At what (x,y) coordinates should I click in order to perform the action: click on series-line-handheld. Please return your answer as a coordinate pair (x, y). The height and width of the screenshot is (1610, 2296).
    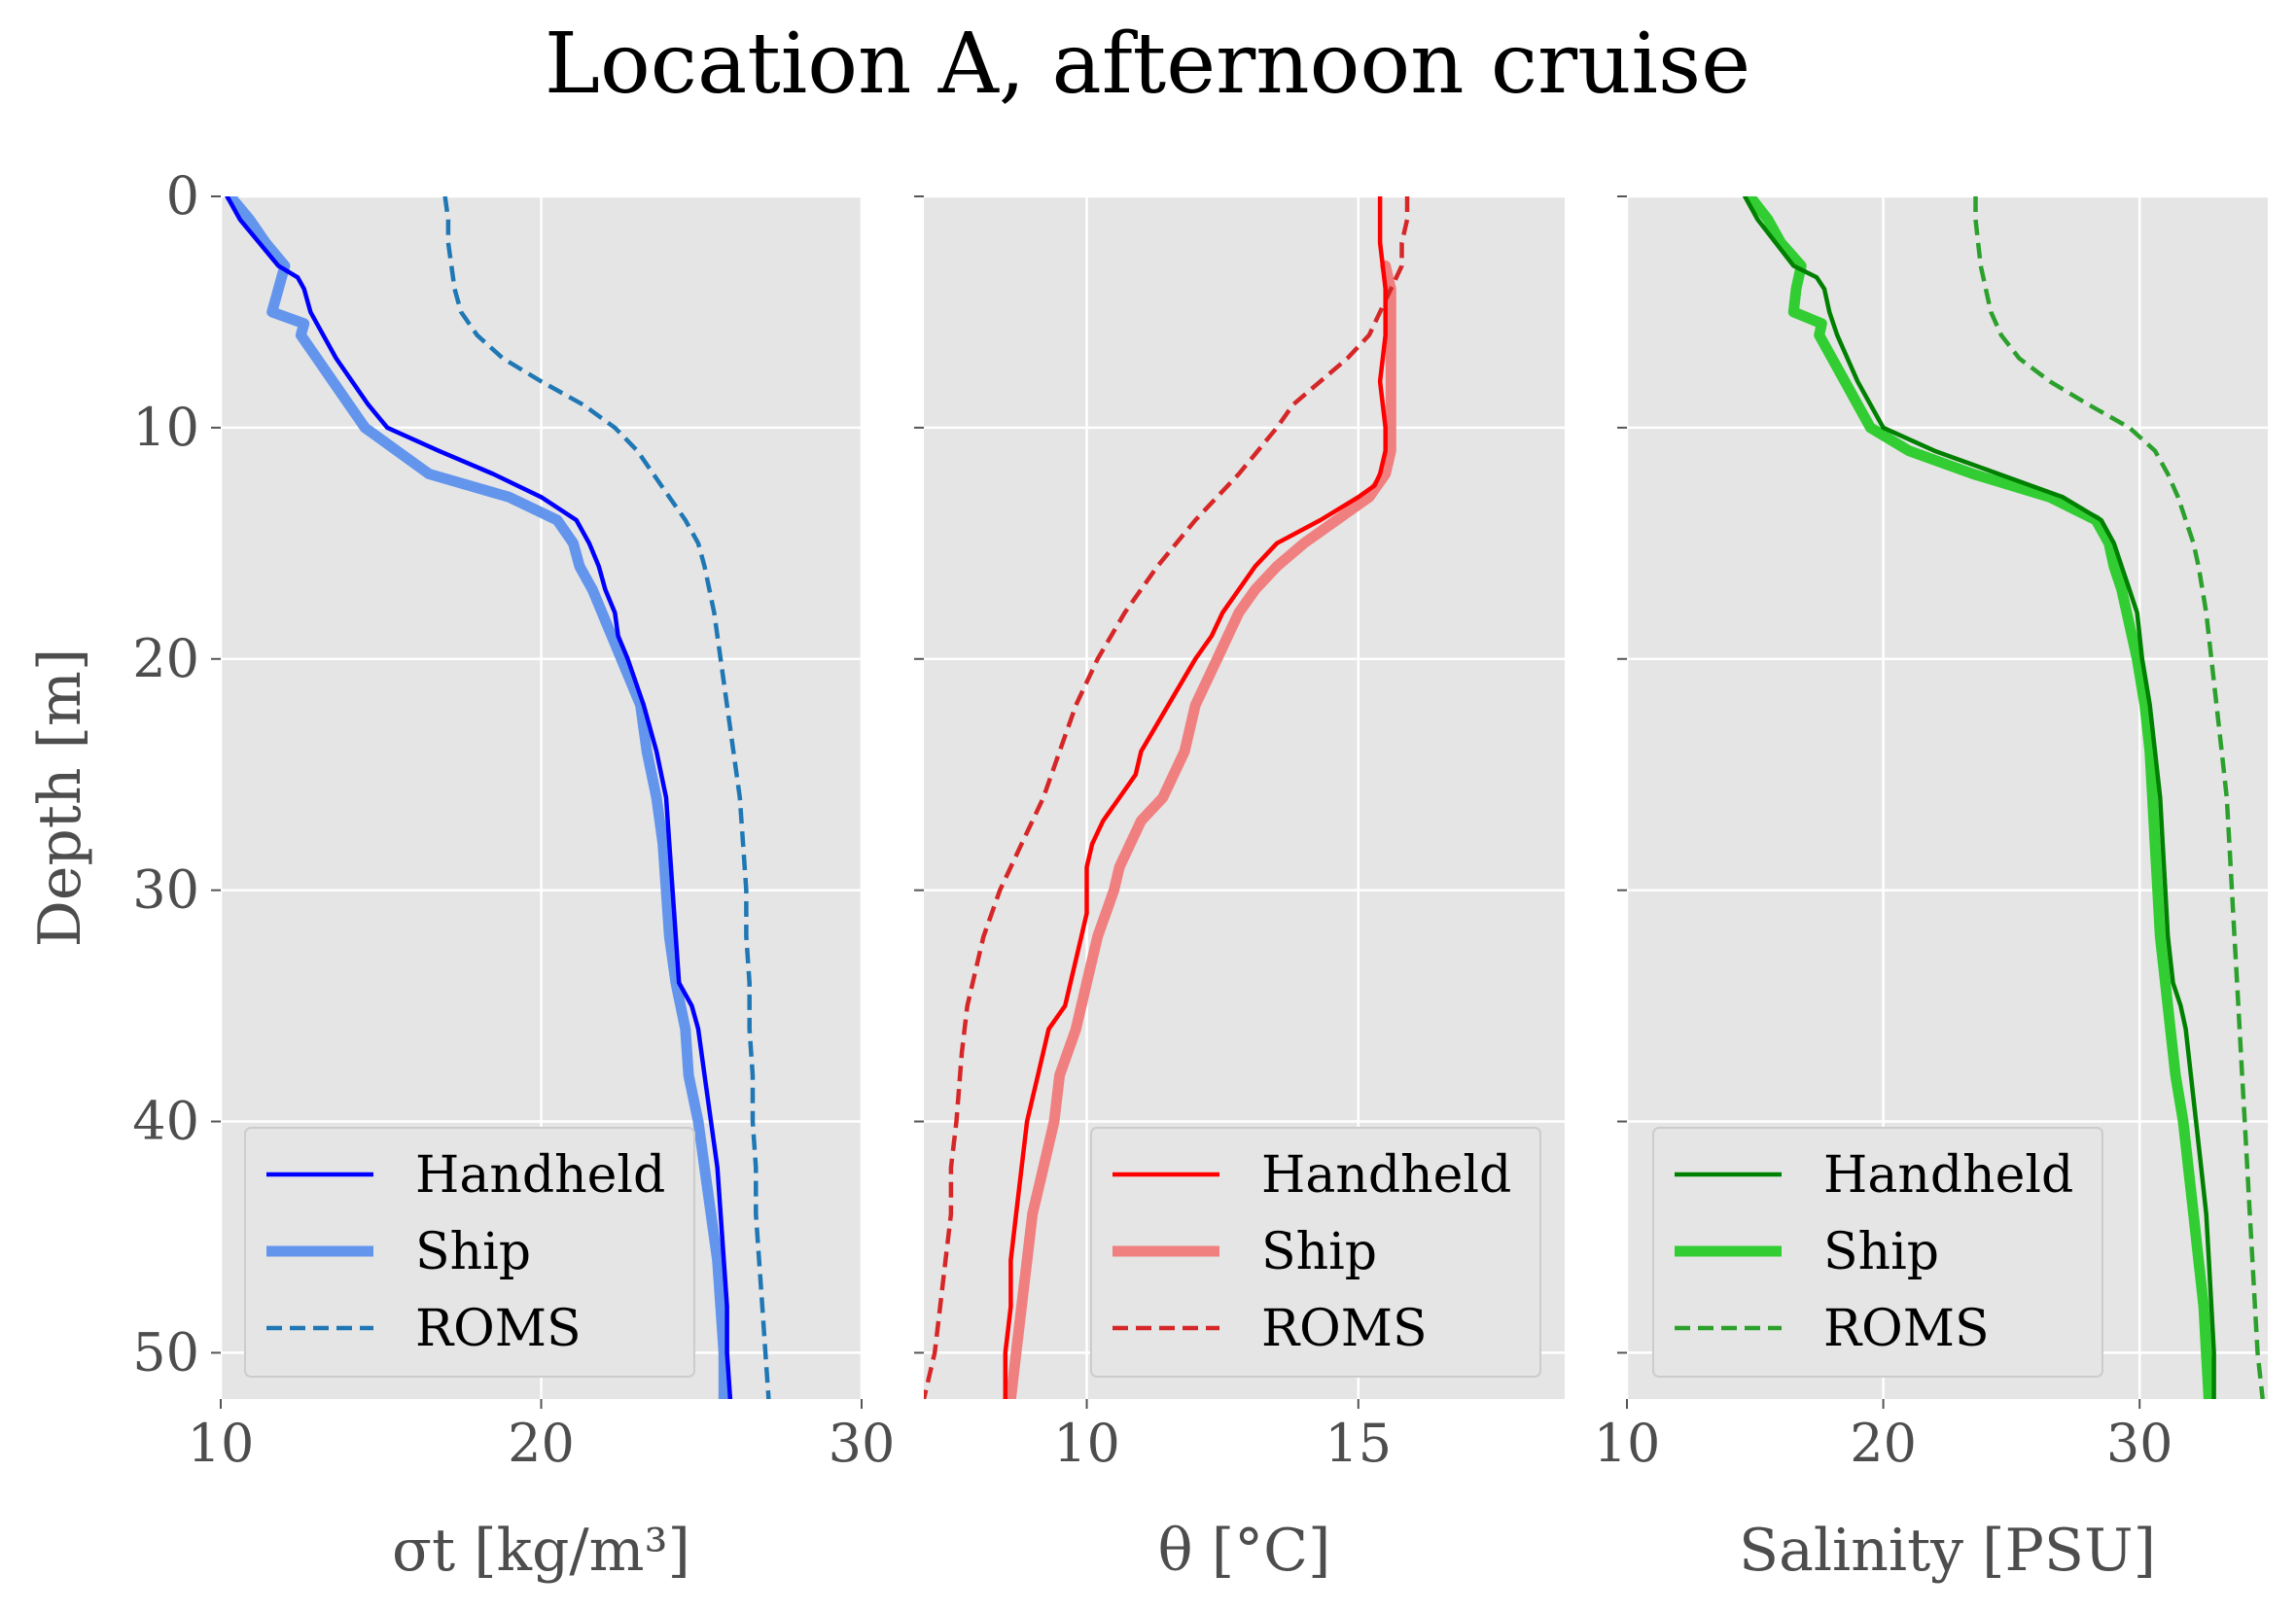
    Looking at the image, I should click on (1195, 797).